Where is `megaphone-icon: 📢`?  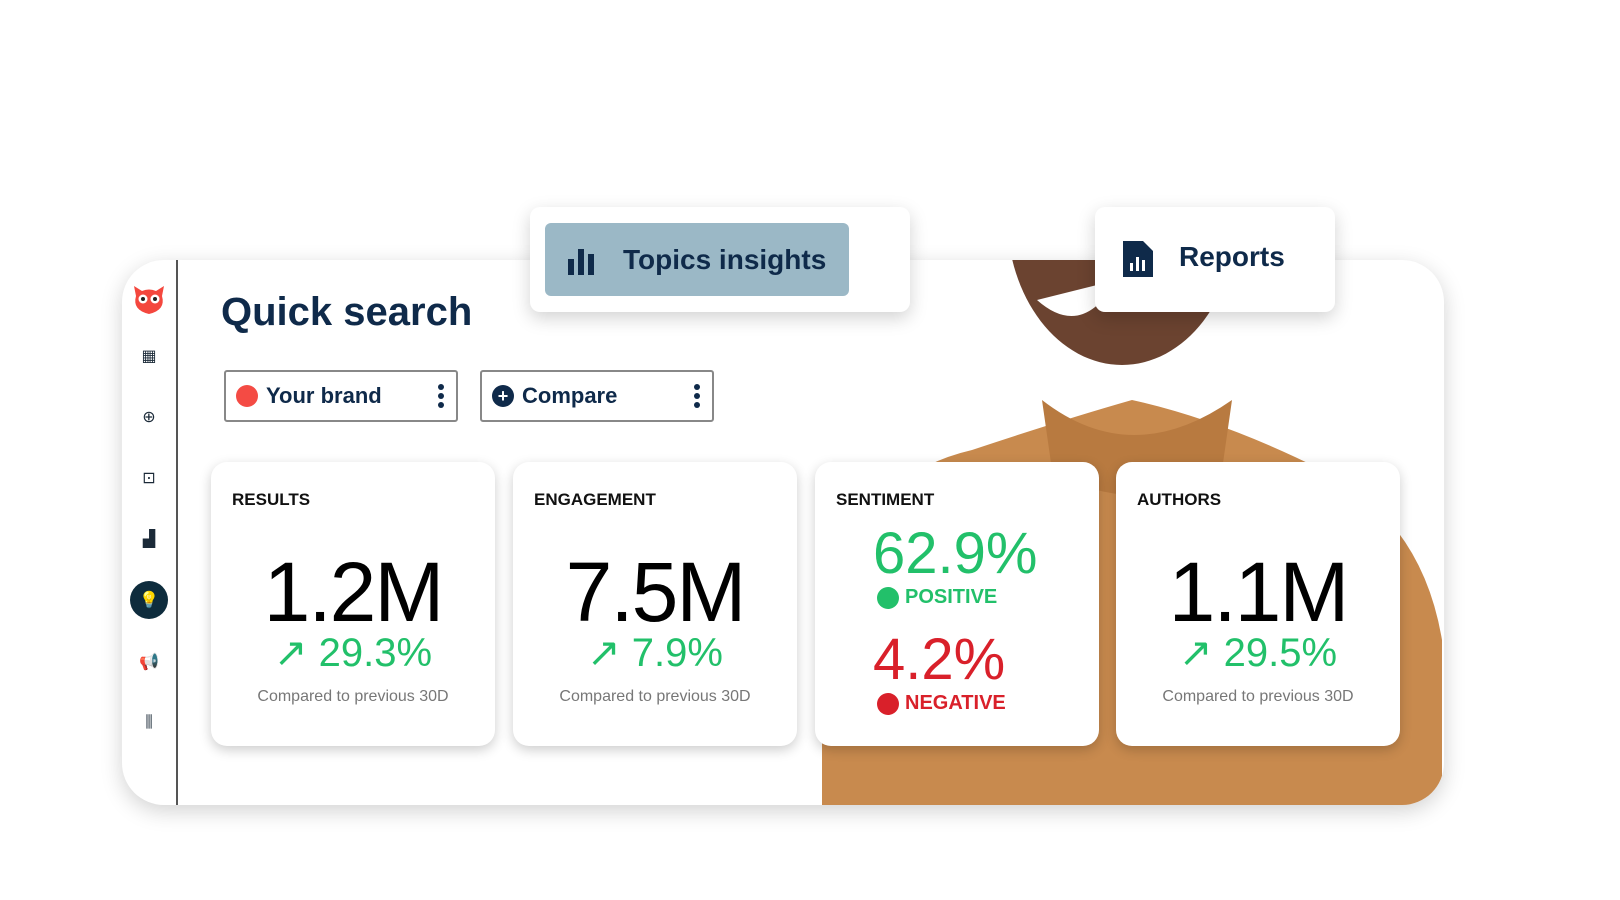 megaphone-icon: 📢 is located at coordinates (149, 662).